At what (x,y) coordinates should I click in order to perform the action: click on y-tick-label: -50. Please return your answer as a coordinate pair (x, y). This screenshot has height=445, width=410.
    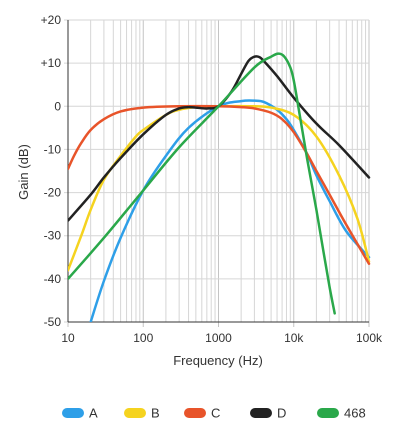
    Looking at the image, I should click on (53, 322).